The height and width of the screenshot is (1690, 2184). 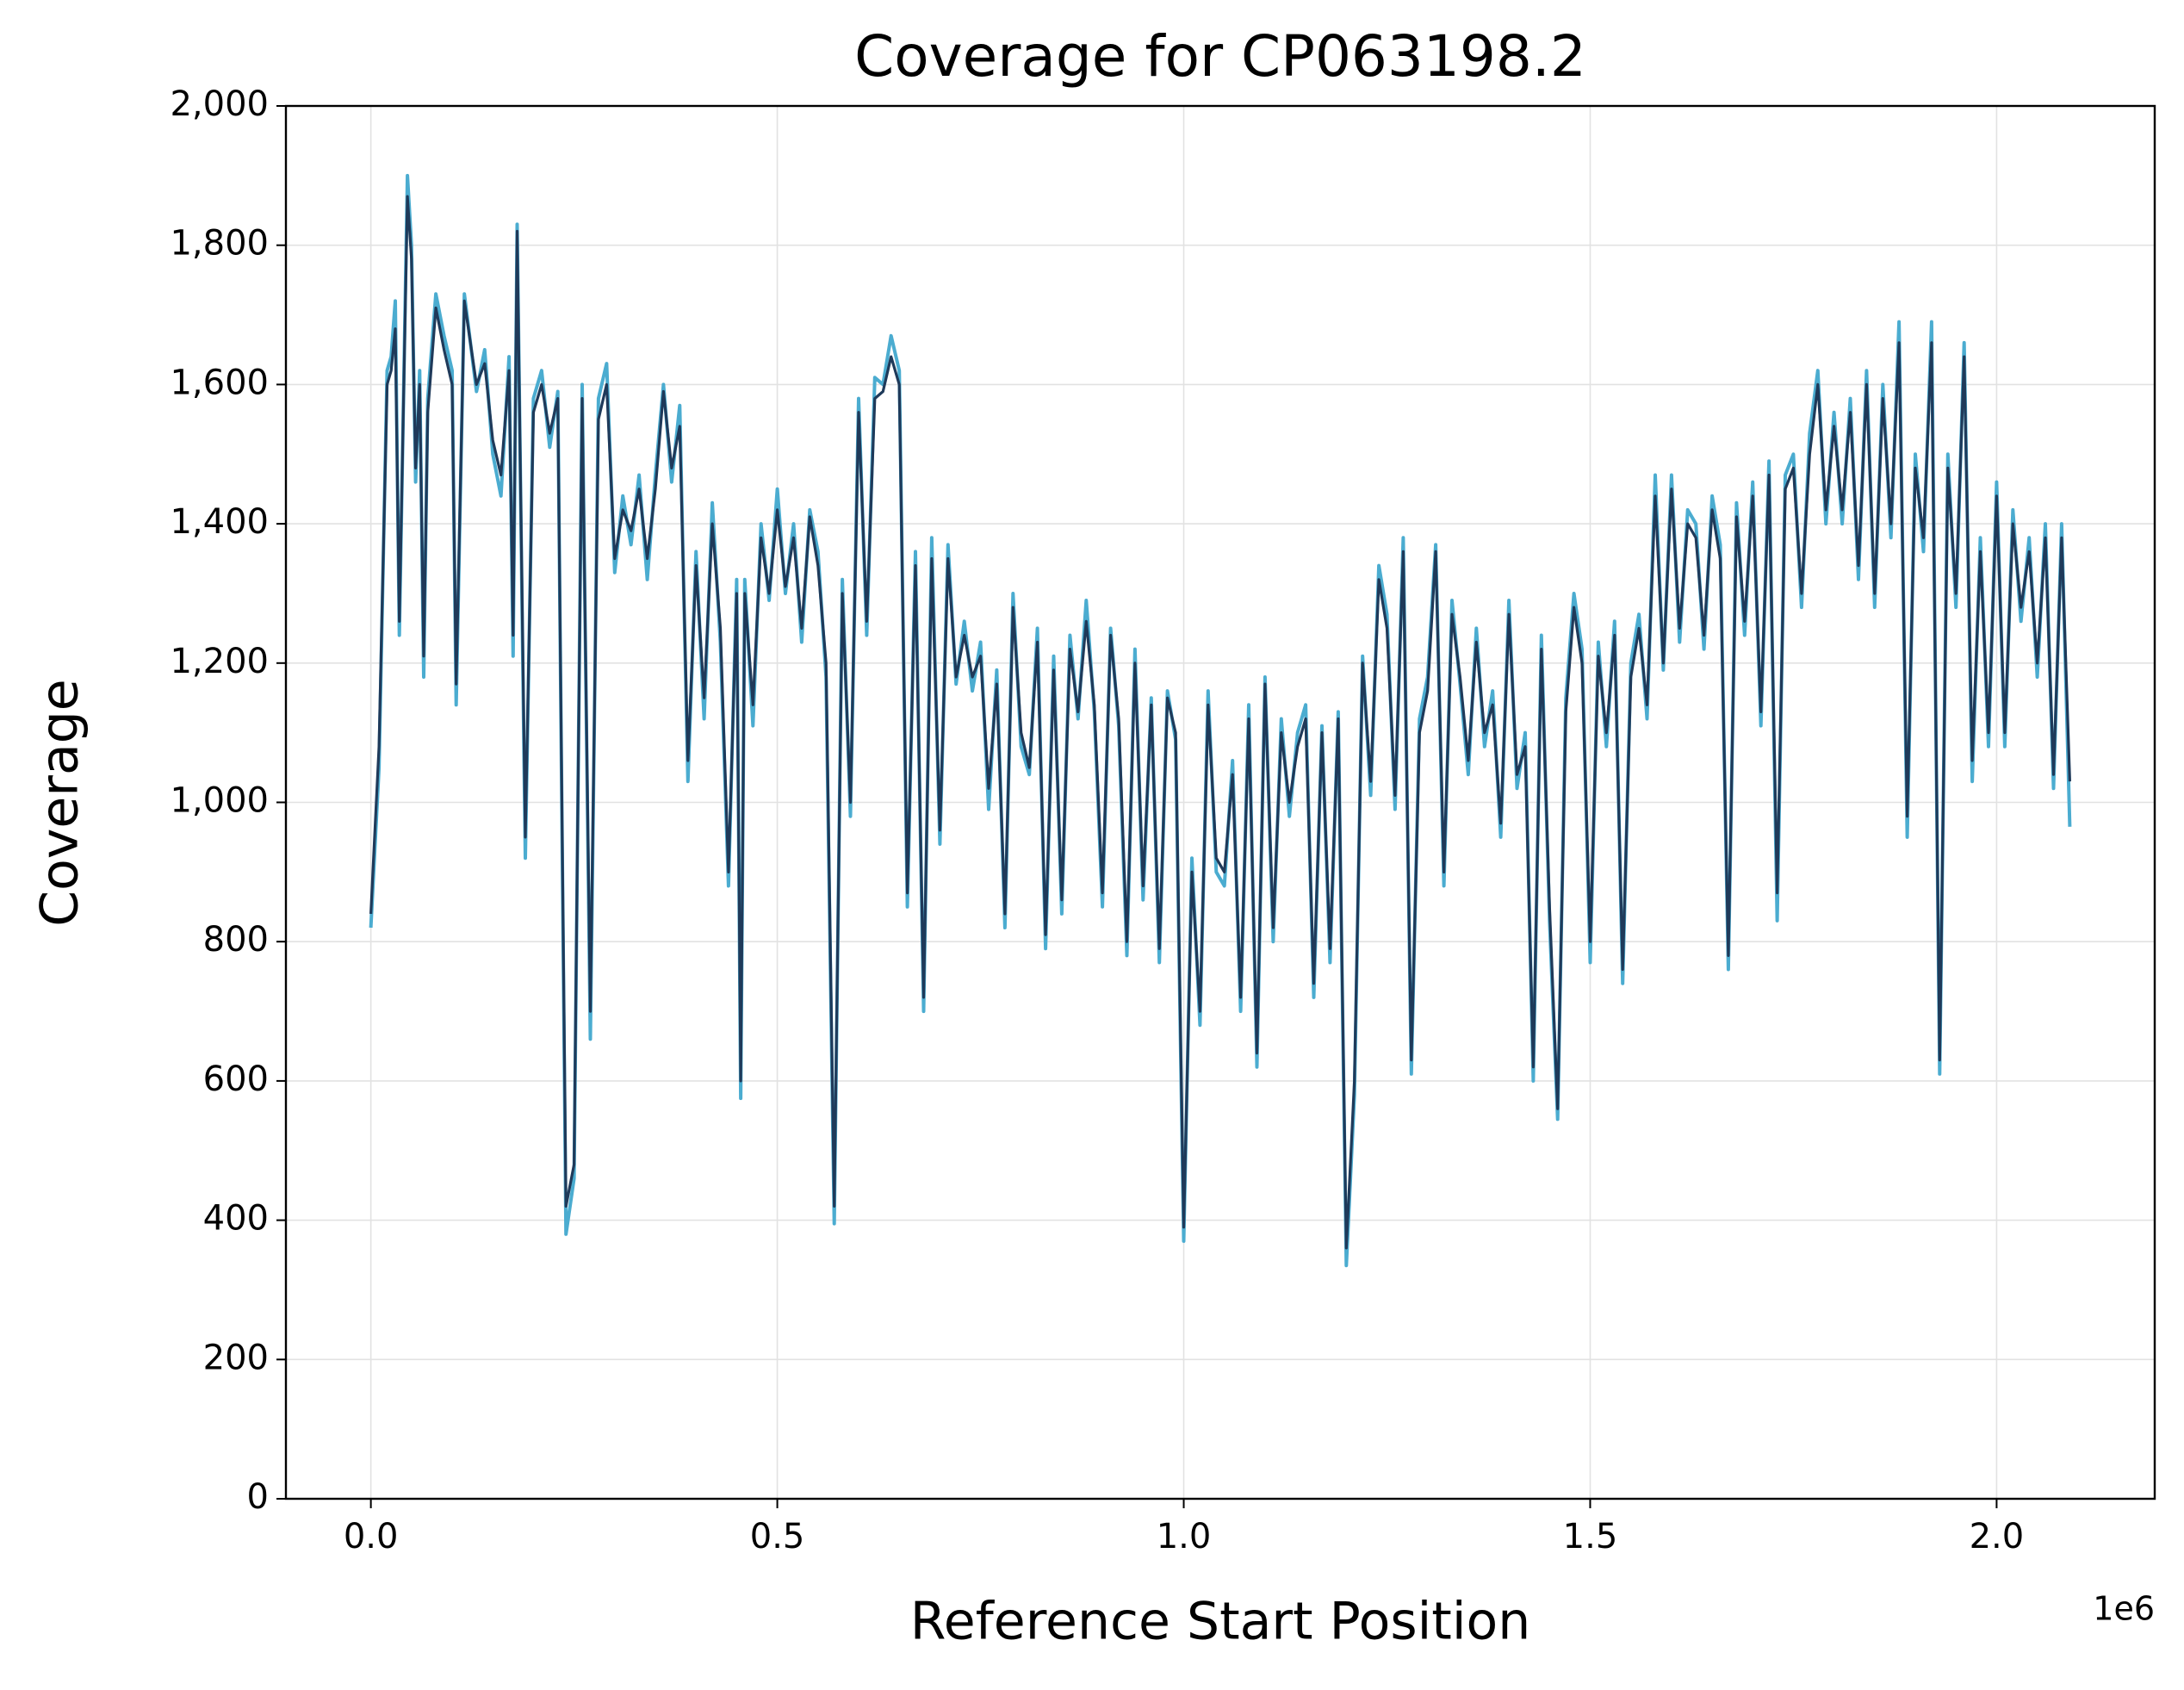 I want to click on y-tick-label: 600, so click(x=236, y=1079).